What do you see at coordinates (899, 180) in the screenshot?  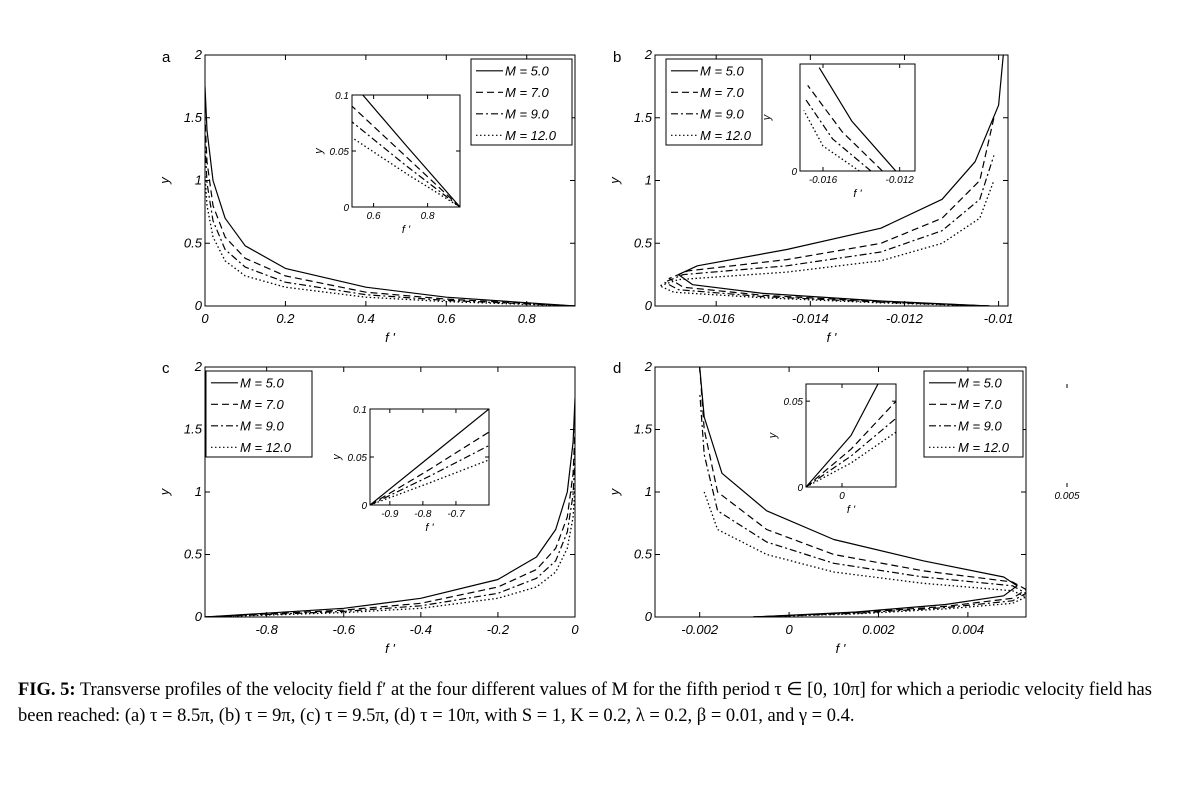 I see `inset-x-tick-label: -0.012` at bounding box center [899, 180].